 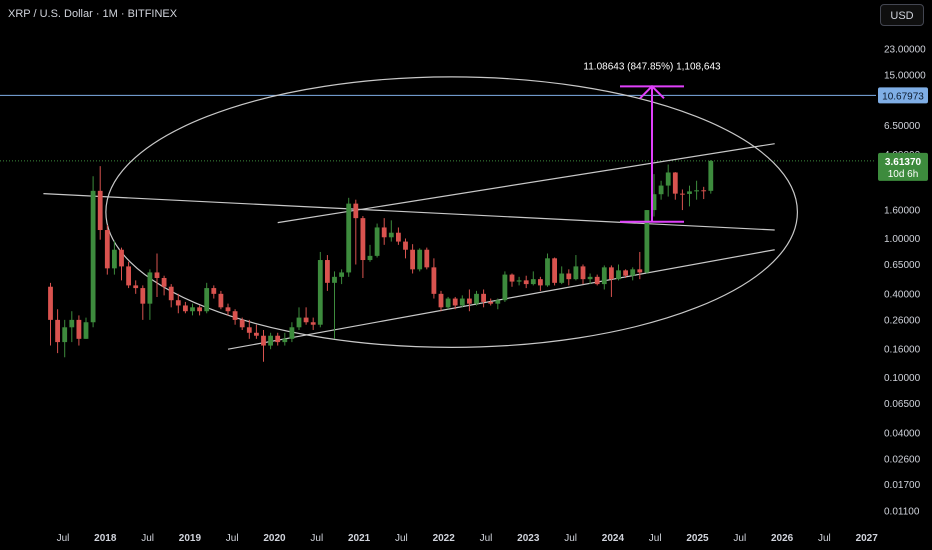 What do you see at coordinates (526, 183) in the screenshot?
I see `upper-channel-trendline` at bounding box center [526, 183].